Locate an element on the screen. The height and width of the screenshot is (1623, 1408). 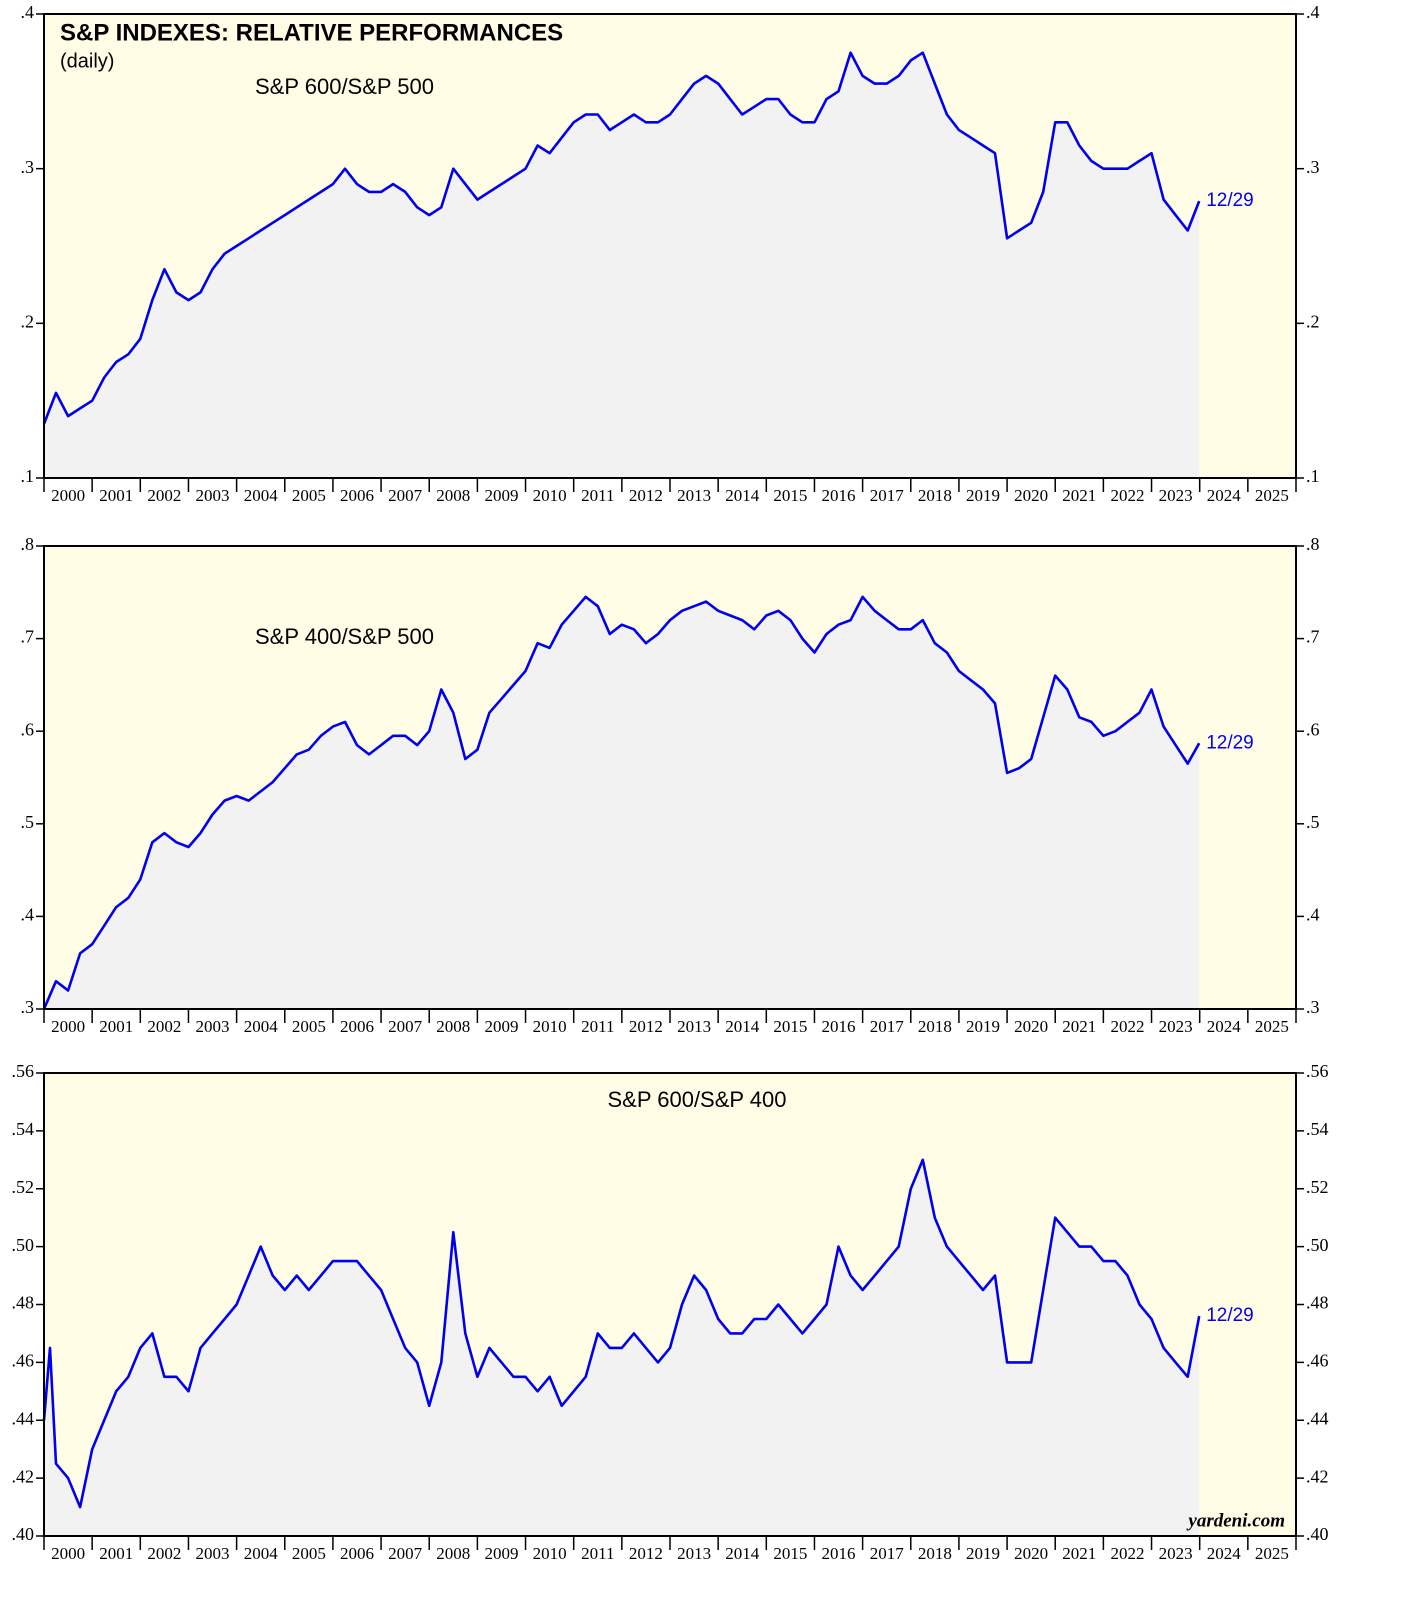
y-tick-label: .46 is located at coordinates (23, 1361).